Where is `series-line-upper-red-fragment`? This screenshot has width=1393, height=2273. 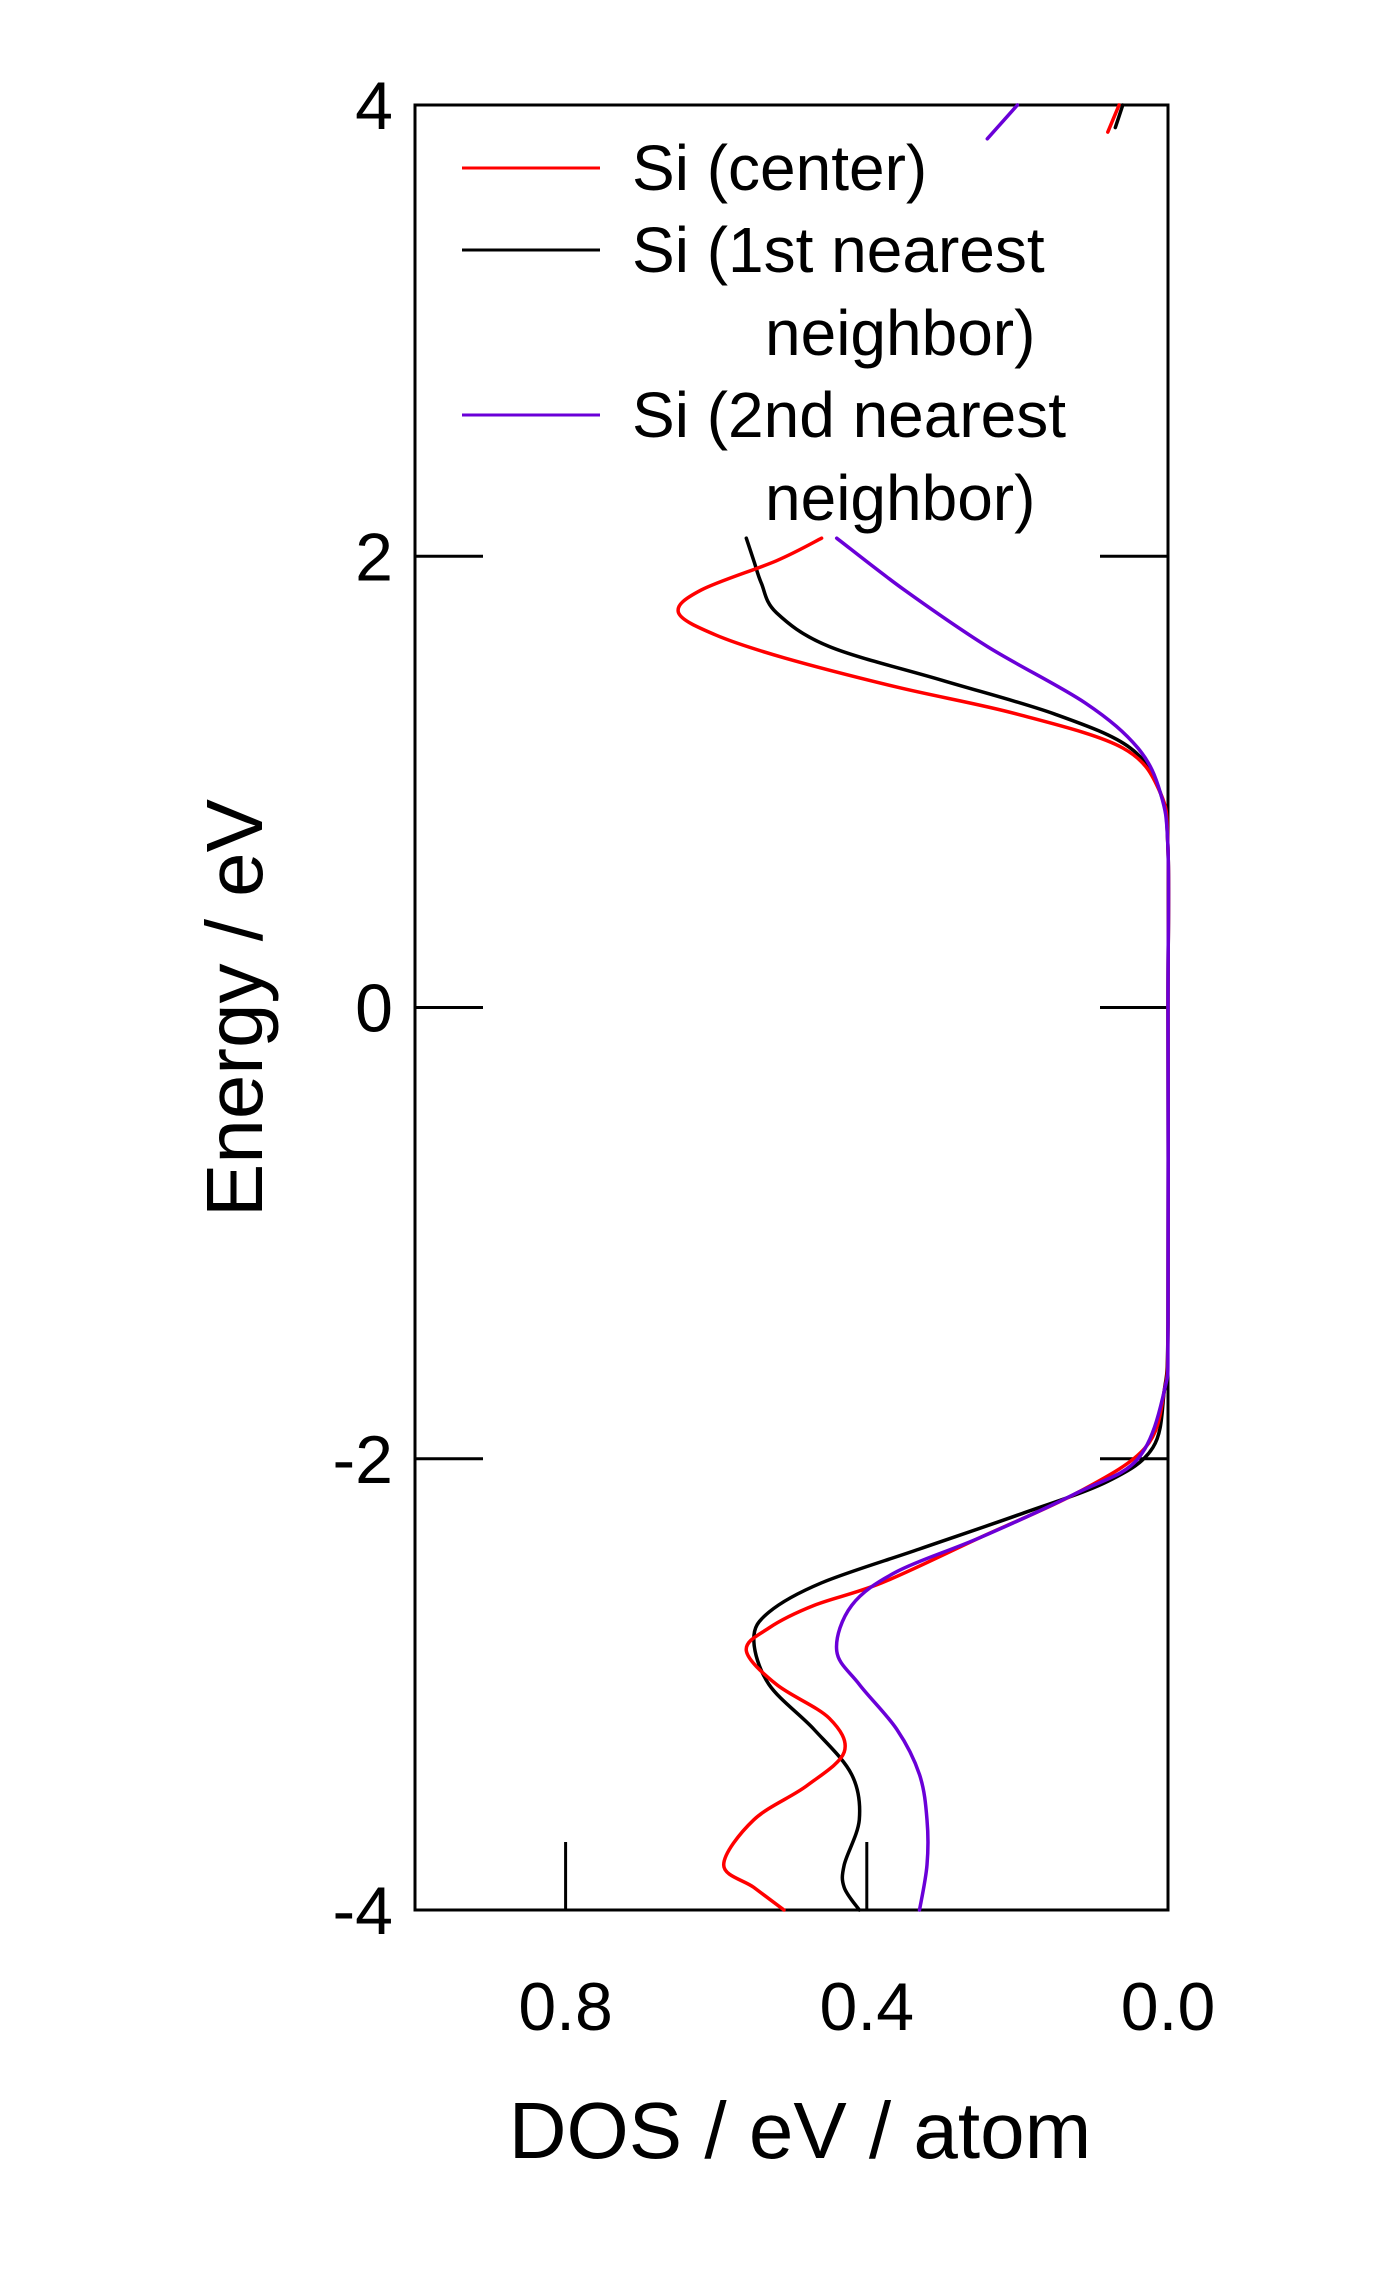 series-line-upper-red-fragment is located at coordinates (1113, 118).